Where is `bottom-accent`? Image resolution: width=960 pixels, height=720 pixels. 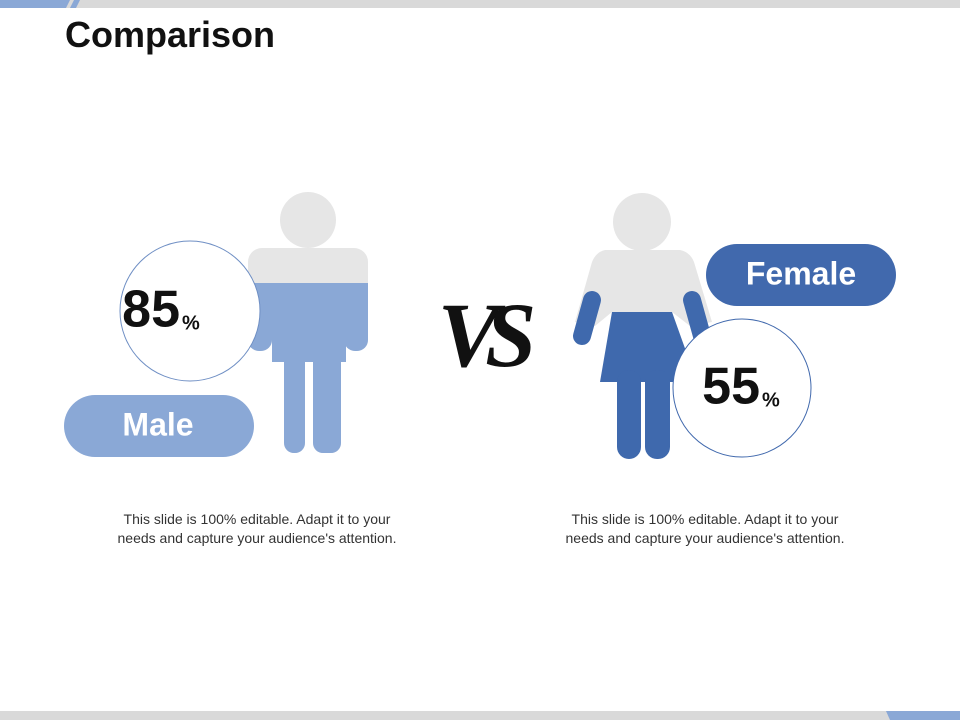 bottom-accent is located at coordinates (923, 715).